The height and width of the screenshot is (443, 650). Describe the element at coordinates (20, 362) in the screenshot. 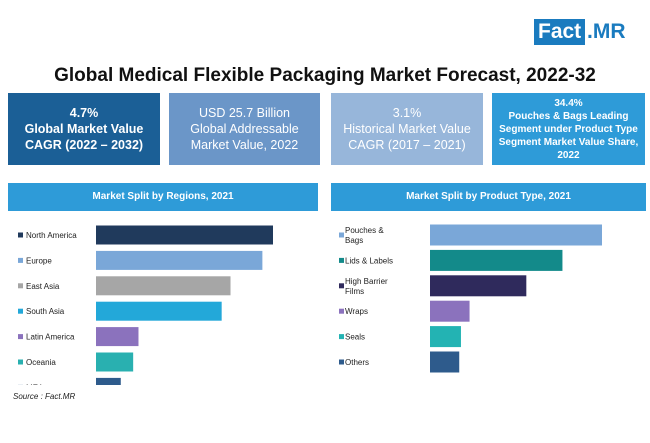

I see `legend-swatch-oceania` at that location.